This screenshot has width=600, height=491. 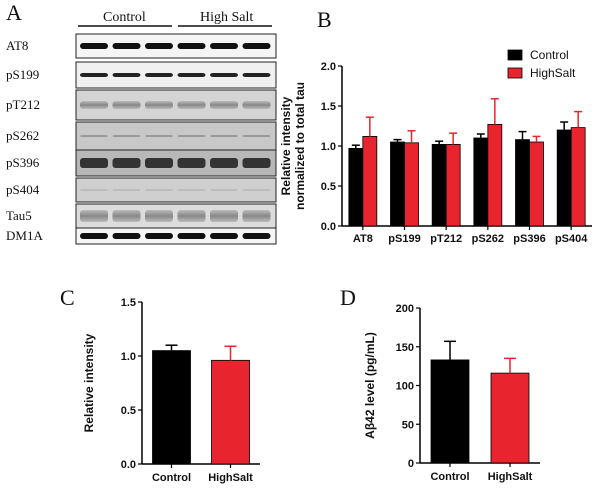 I want to click on blot-row-label: pS262, so click(x=22, y=135).